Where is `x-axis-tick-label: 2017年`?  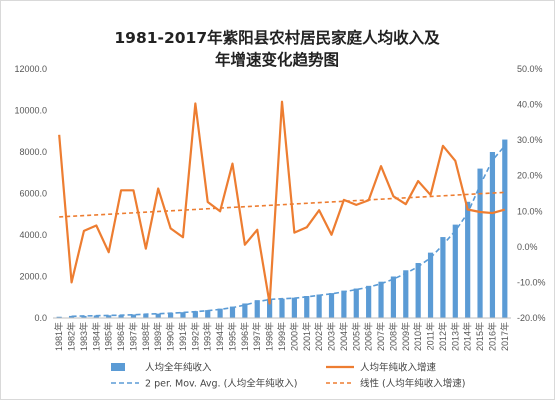
x-axis-tick-label: 2017年 is located at coordinates (504, 336).